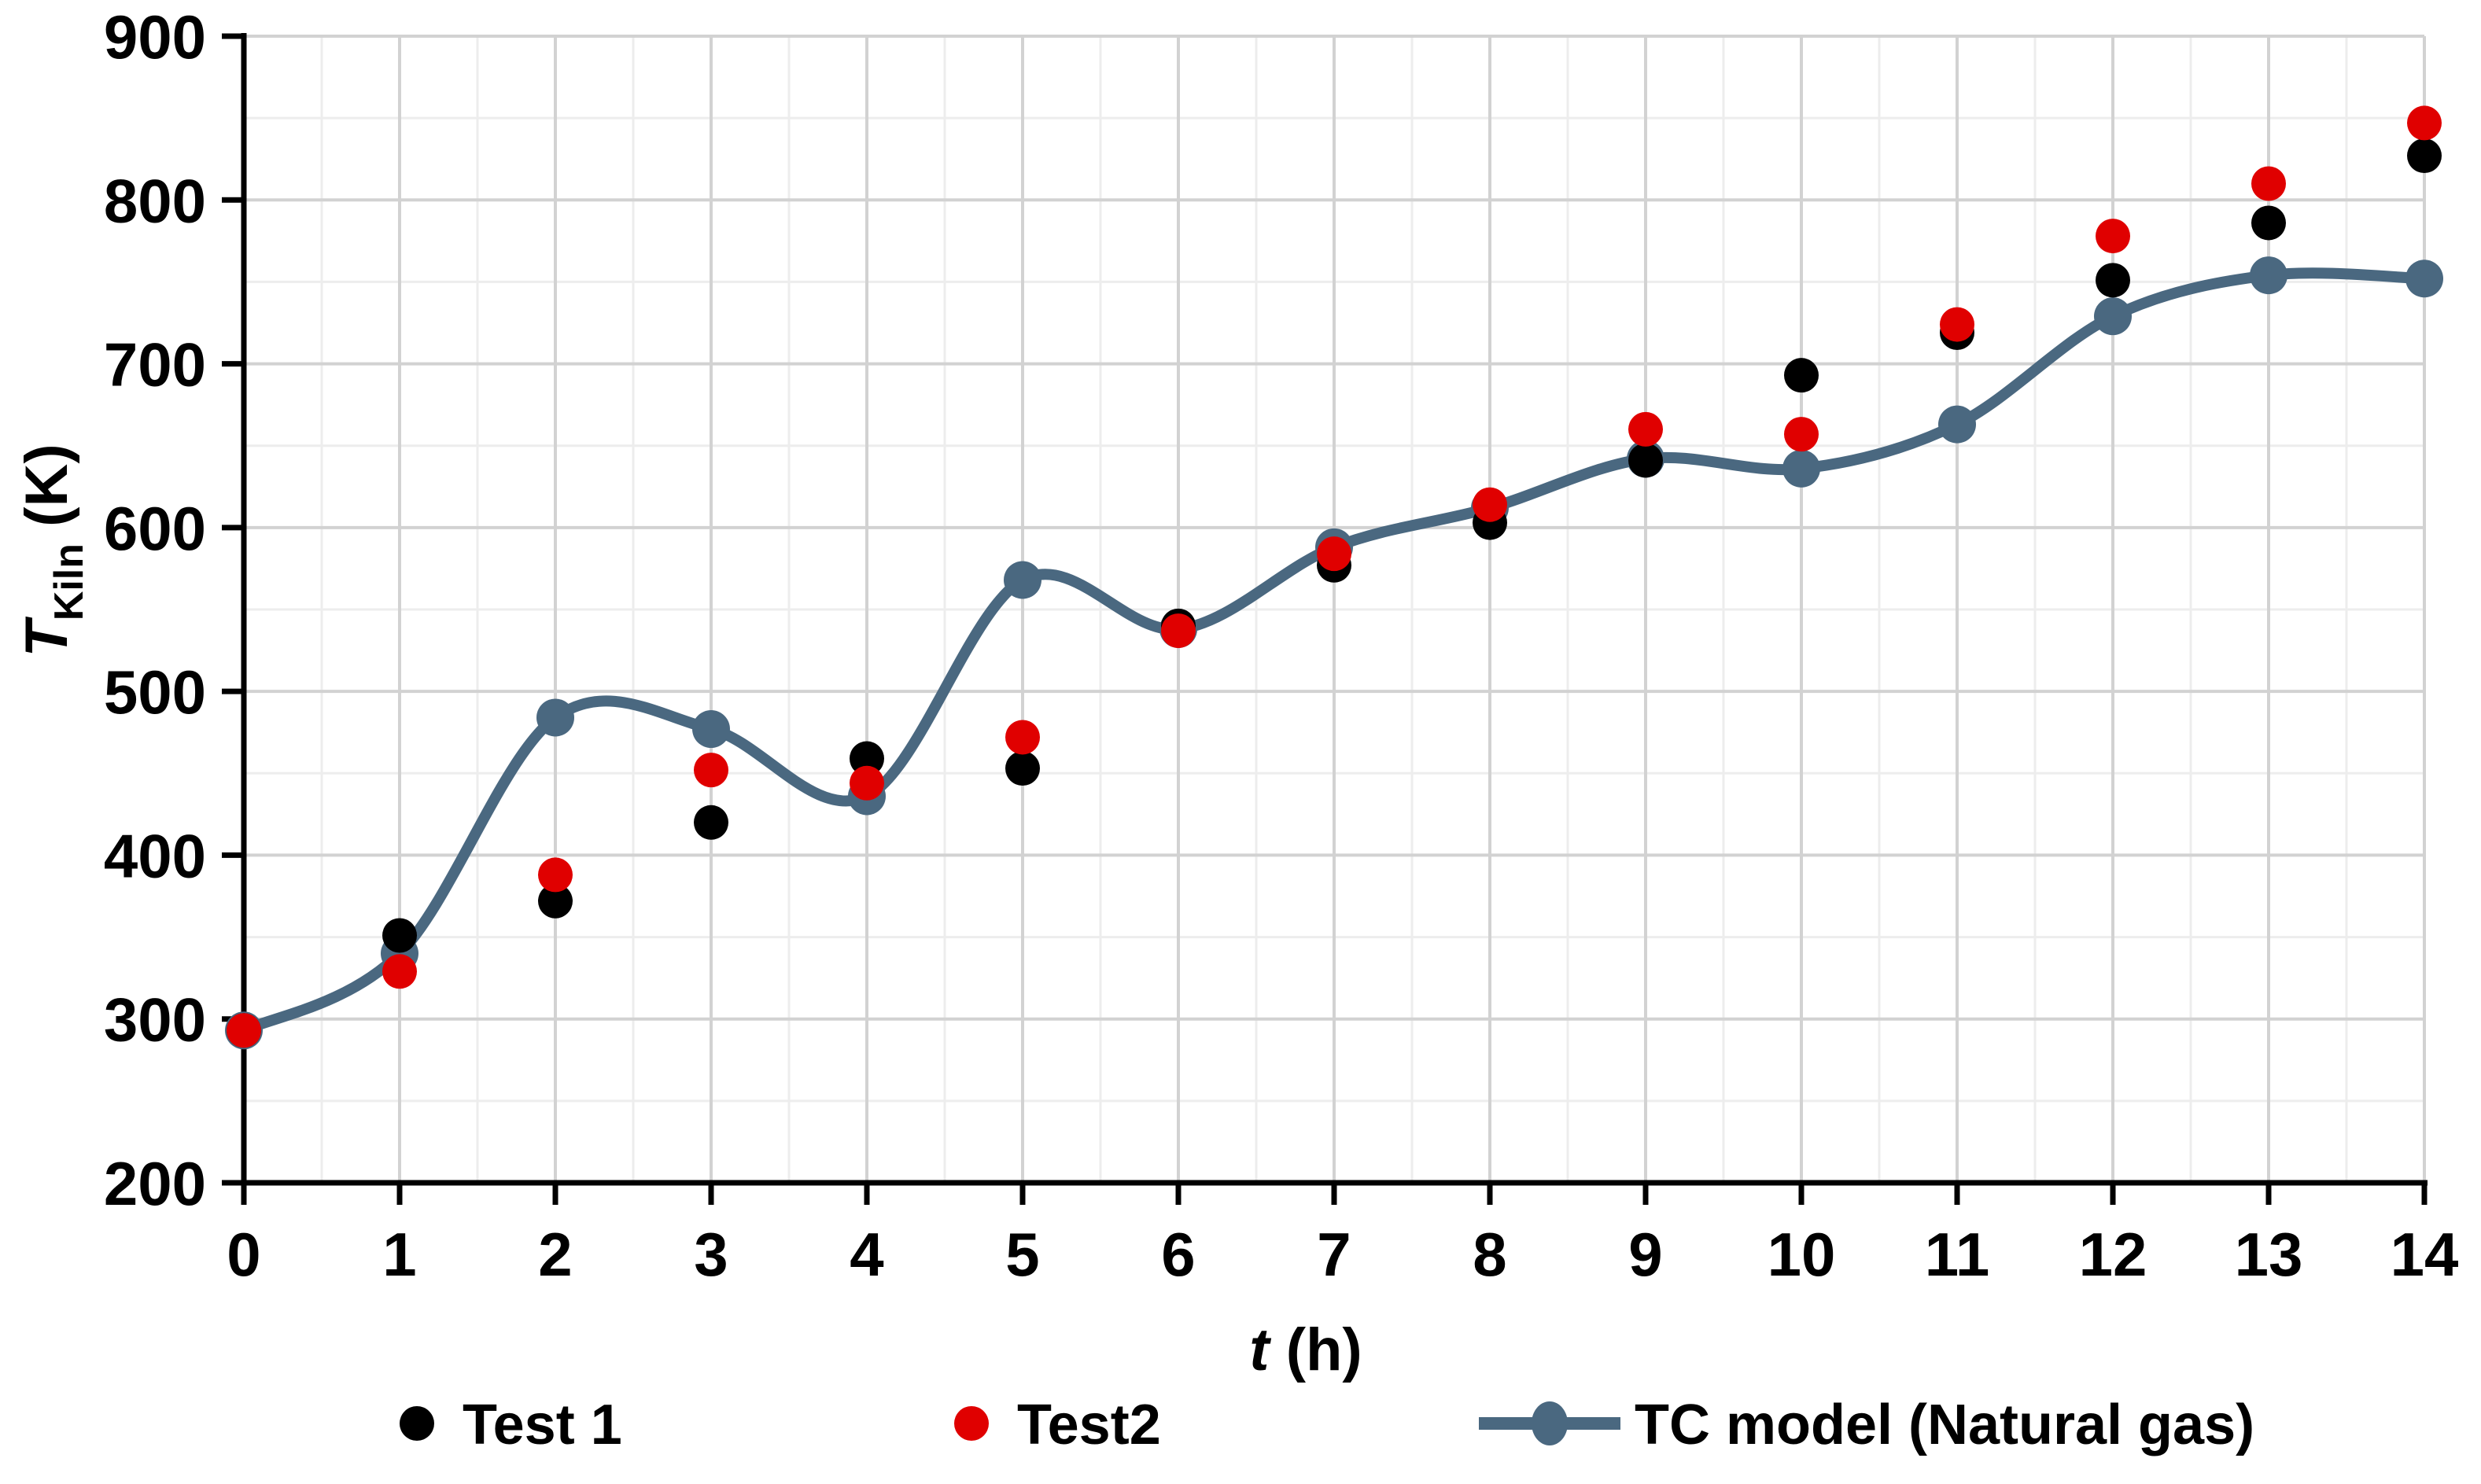  I want to click on x-tick-label: 3, so click(711, 1254).